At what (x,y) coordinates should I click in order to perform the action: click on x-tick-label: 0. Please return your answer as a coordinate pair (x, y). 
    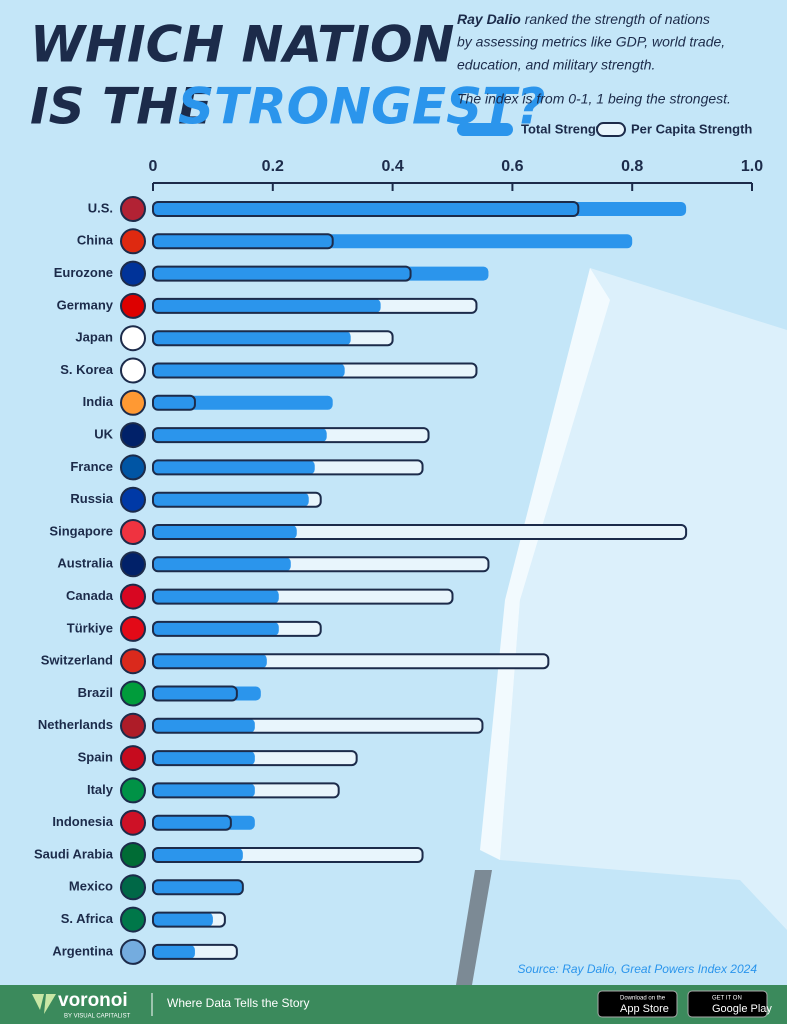
    Looking at the image, I should click on (153, 166).